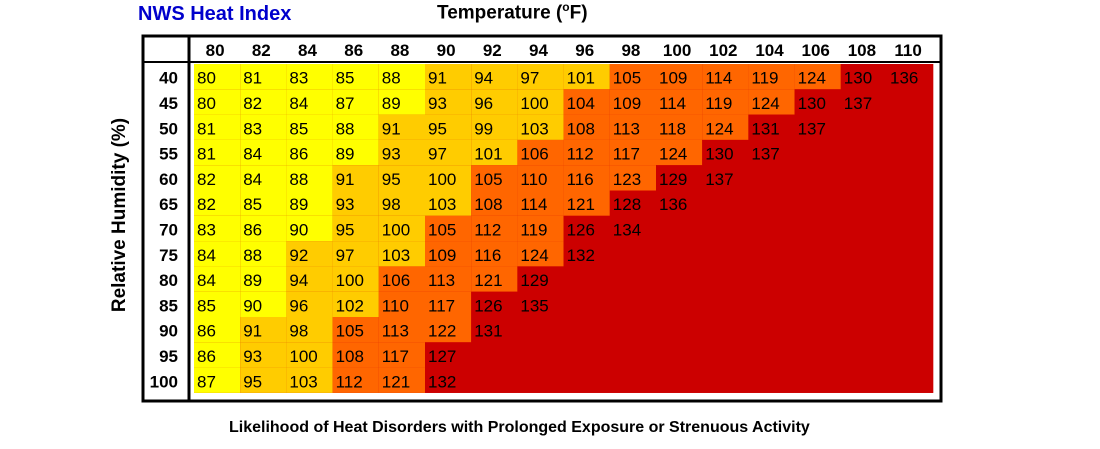  I want to click on cell-value-label: 82, so click(252, 103).